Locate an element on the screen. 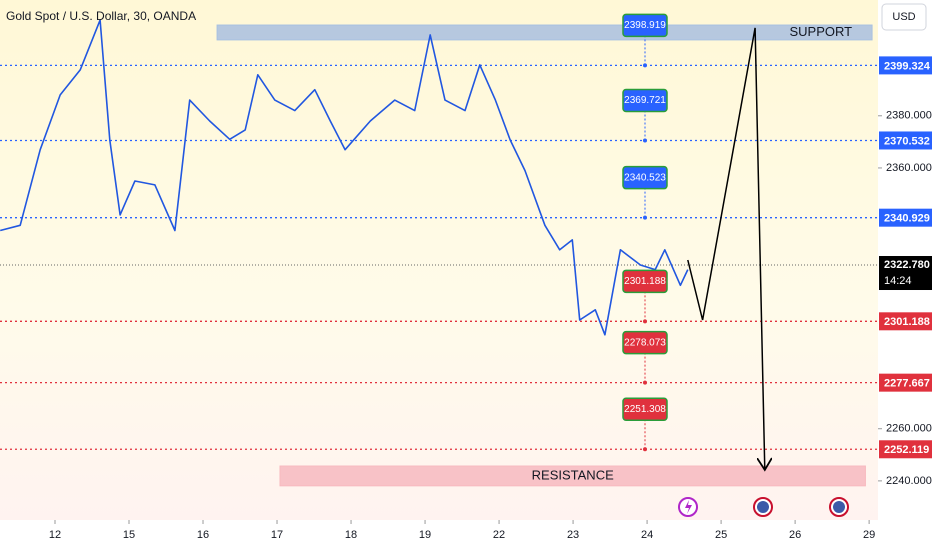 This screenshot has width=932, height=550. level-tag-label: 2252.119 is located at coordinates (906, 450).